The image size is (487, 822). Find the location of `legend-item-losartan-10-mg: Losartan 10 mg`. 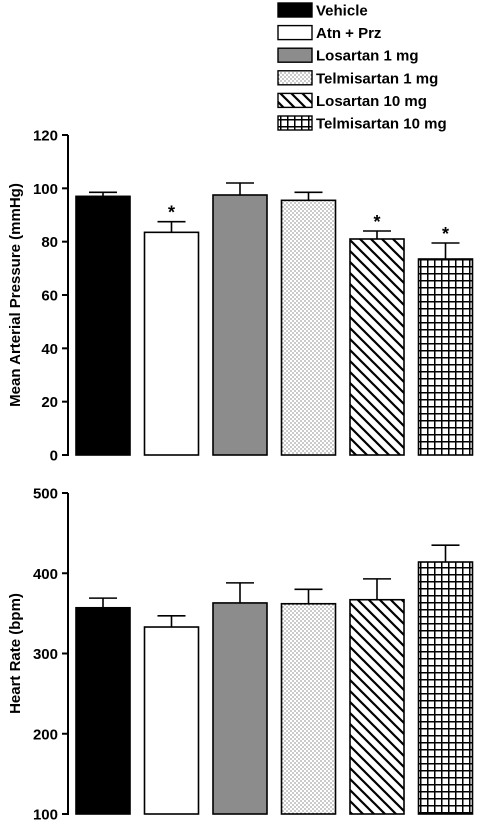

legend-item-losartan-10-mg: Losartan 10 mg is located at coordinates (352, 101).